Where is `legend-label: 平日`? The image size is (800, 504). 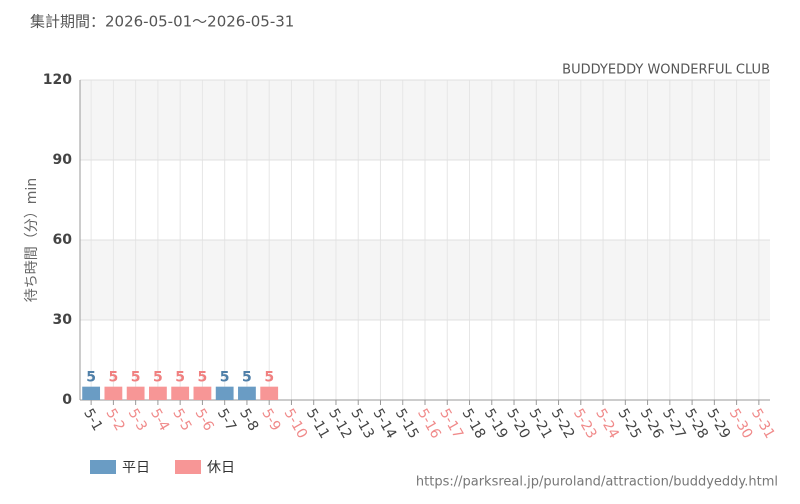 legend-label: 平日 is located at coordinates (136, 468).